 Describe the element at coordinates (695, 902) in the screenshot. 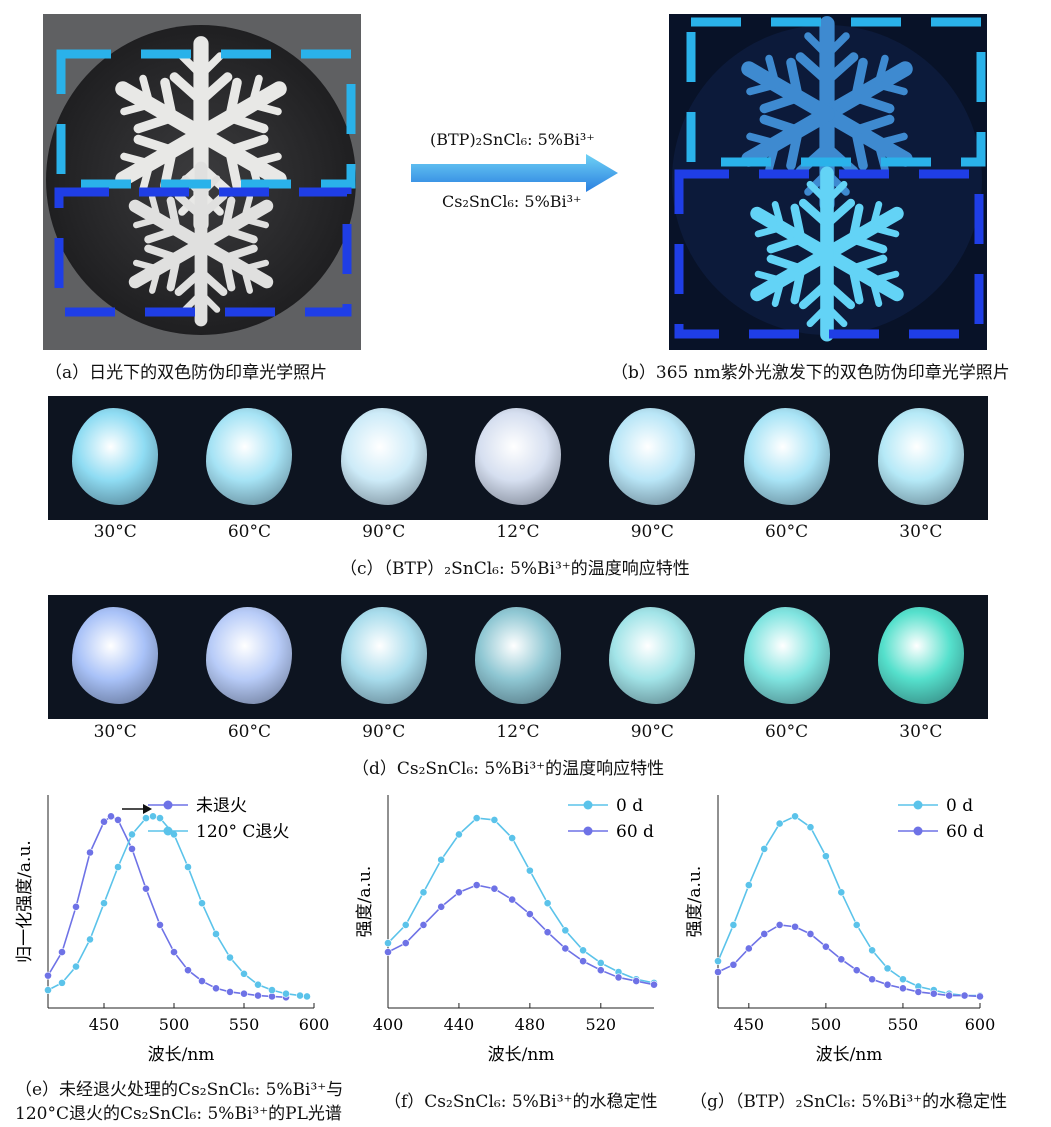

I see `y-axis-label: 强度/a.u.` at that location.